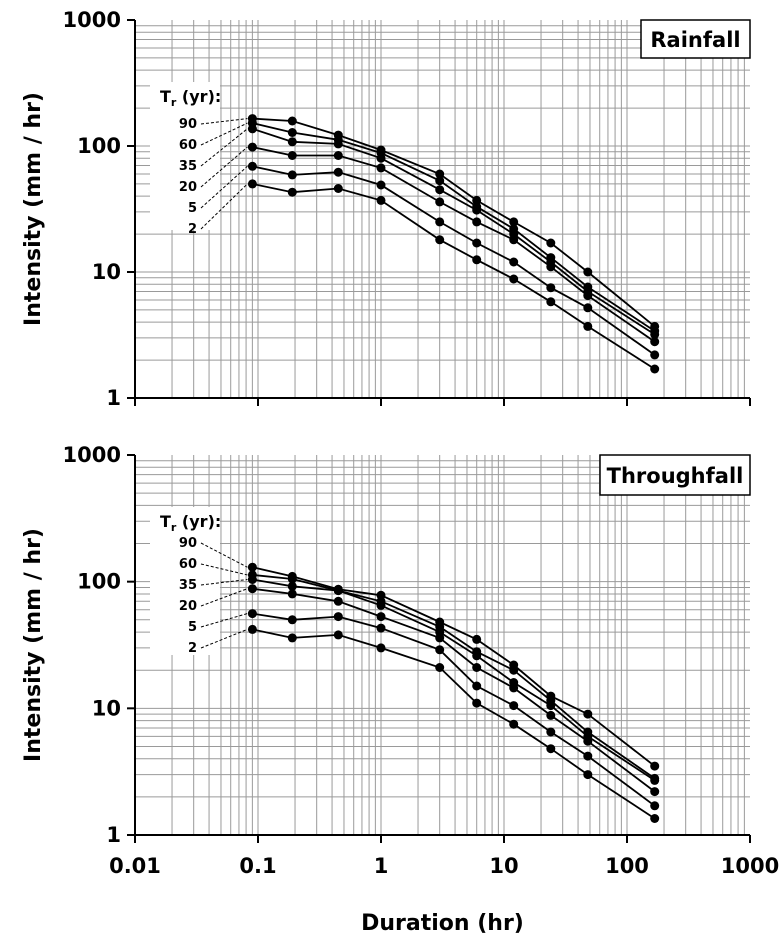 The height and width of the screenshot is (943, 783). I want to click on y-tick-label: 100, so click(99, 146).